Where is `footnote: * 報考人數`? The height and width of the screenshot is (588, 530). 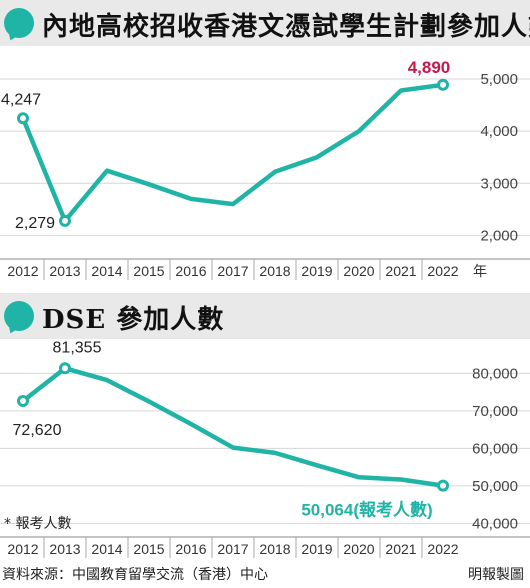 footnote: * 報考人數 is located at coordinates (38, 524).